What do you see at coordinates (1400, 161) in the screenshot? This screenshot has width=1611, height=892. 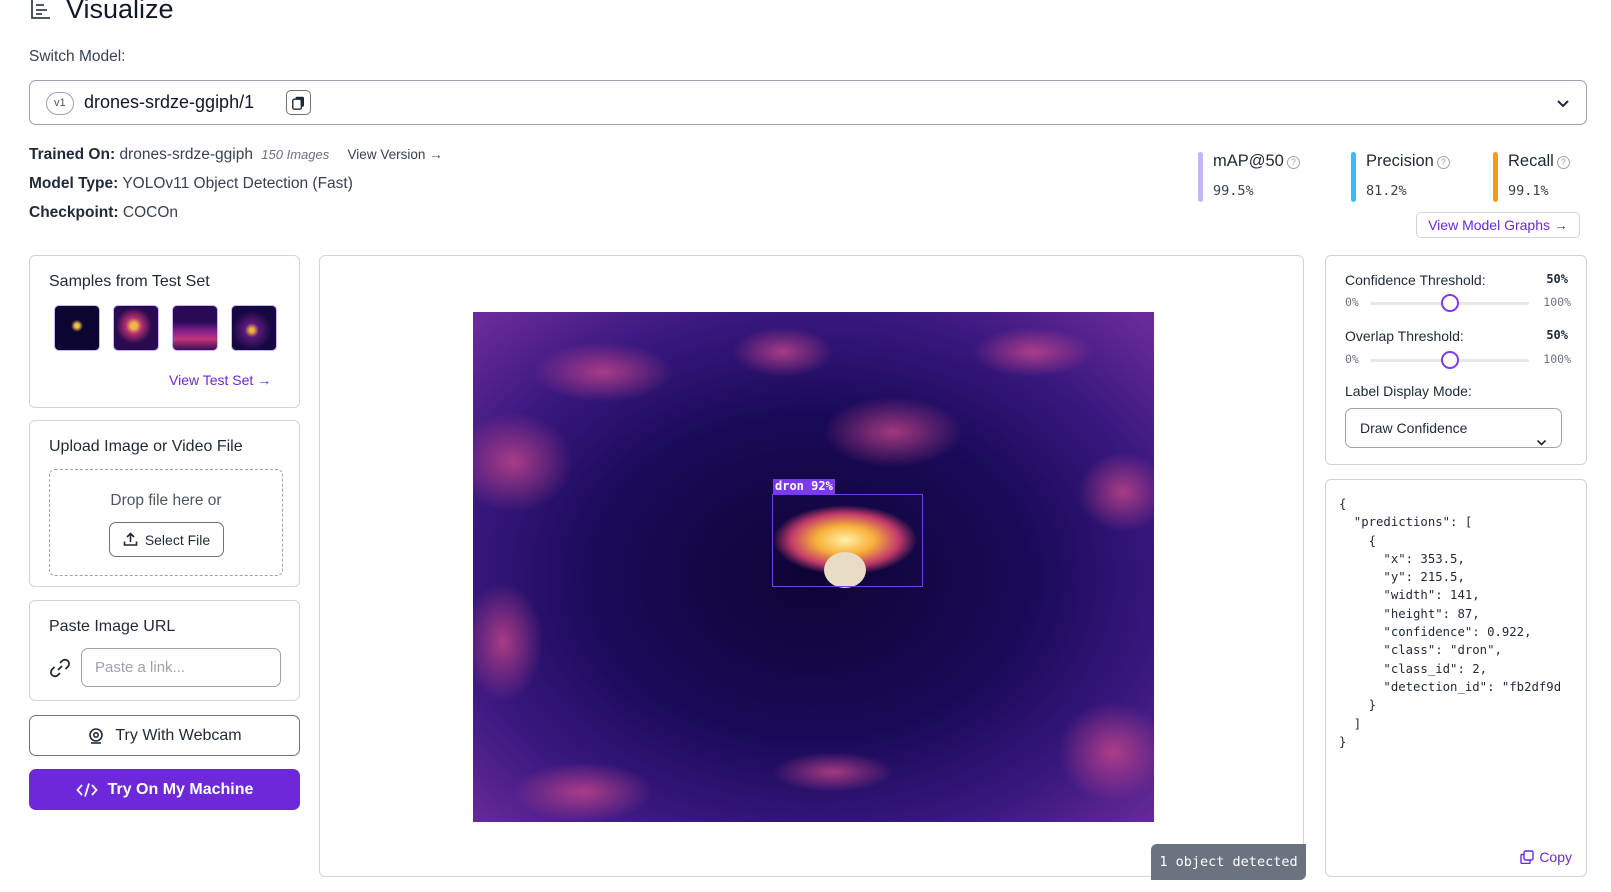 I see `metric-name: Precision` at bounding box center [1400, 161].